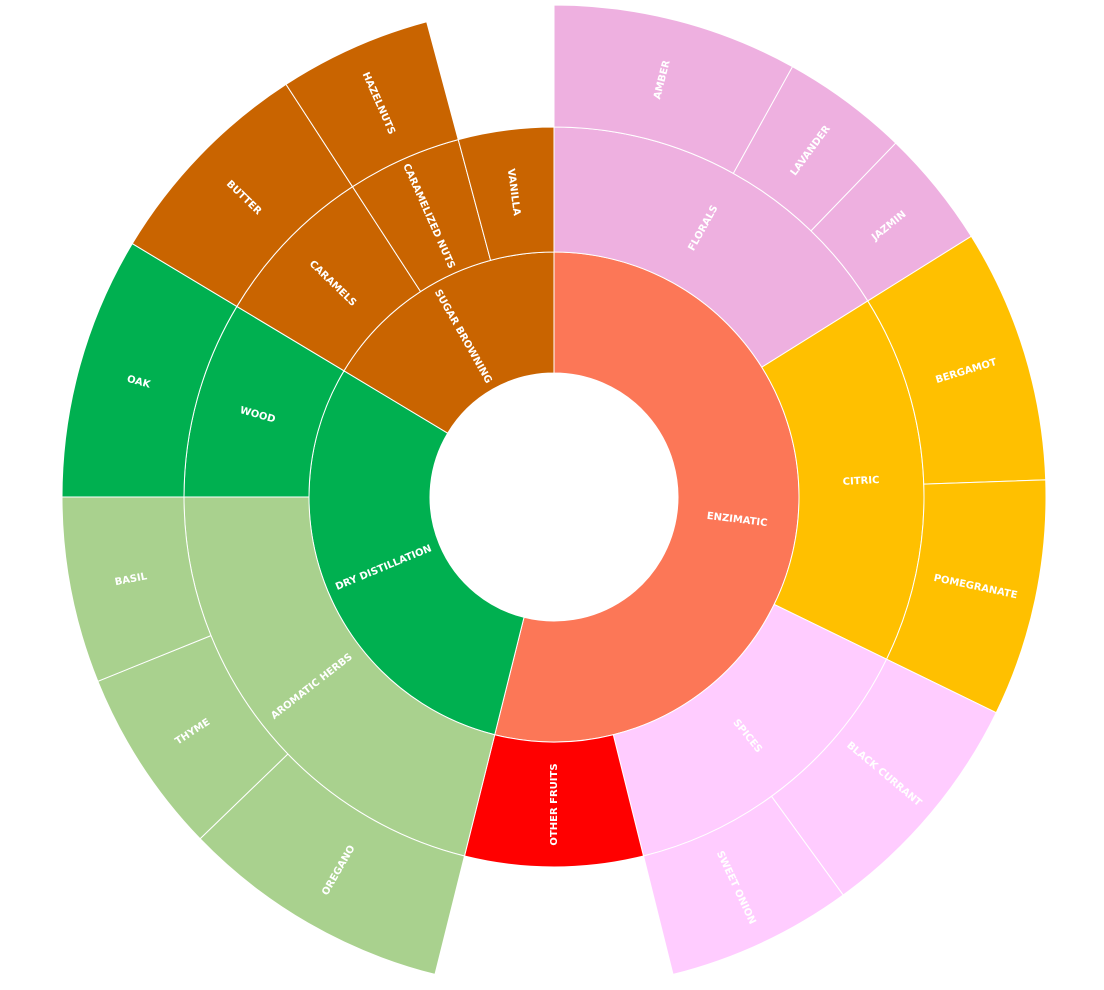  What do you see at coordinates (554, 804) in the screenshot?
I see `segment-label: OTHER FRUITS` at bounding box center [554, 804].